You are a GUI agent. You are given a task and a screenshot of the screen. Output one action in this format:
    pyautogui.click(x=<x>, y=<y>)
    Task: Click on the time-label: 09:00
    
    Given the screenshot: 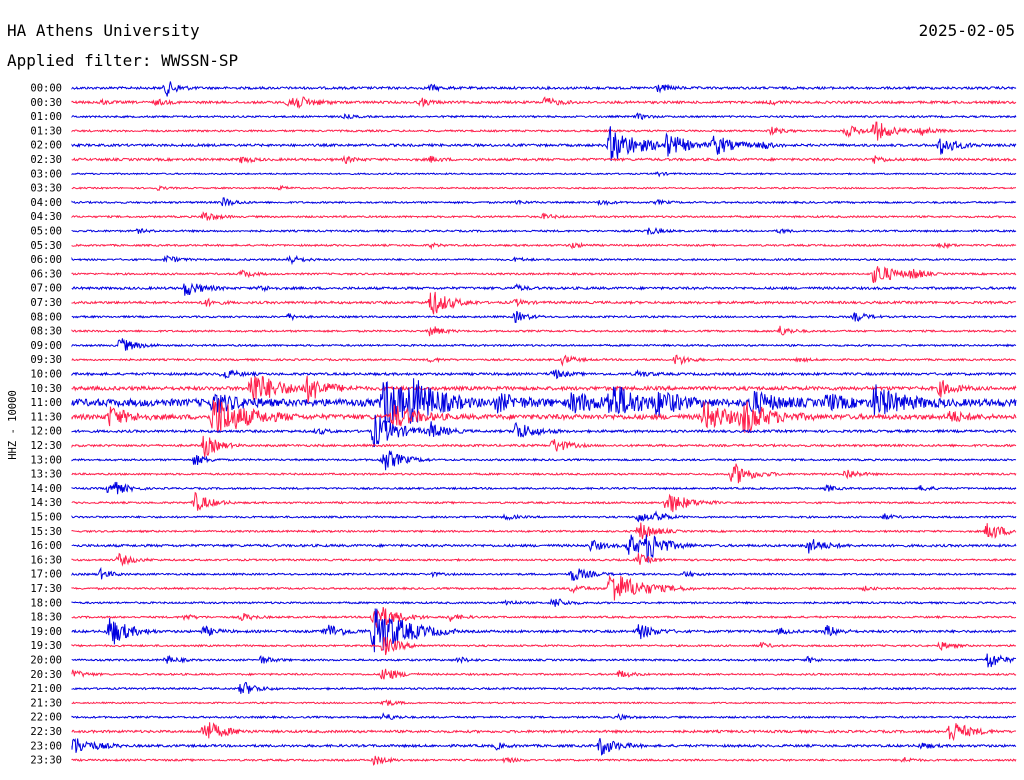 What is the action you would take?
    pyautogui.click(x=46, y=346)
    